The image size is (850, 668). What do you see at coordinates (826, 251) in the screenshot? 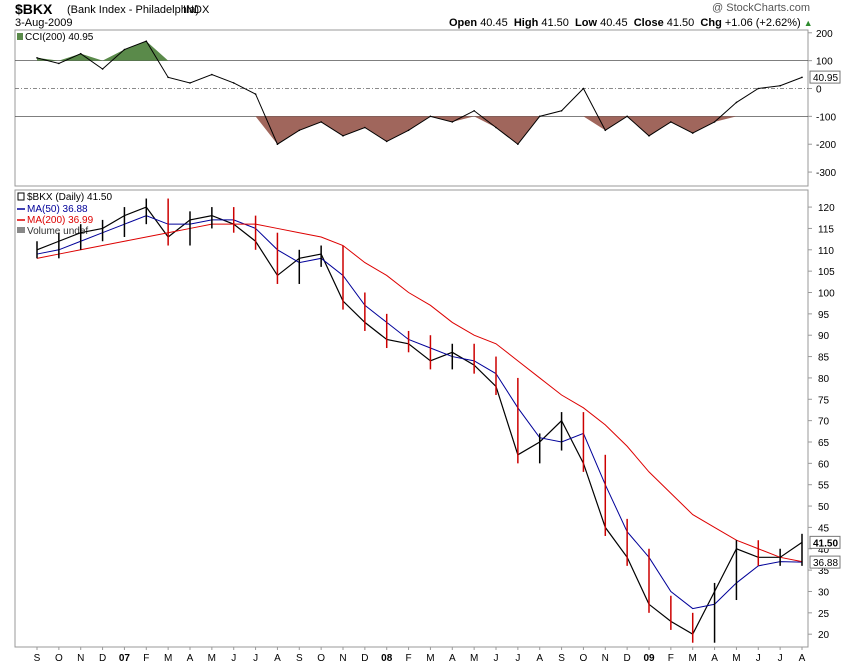
I see `price-y-tick-label: 110` at bounding box center [826, 251].